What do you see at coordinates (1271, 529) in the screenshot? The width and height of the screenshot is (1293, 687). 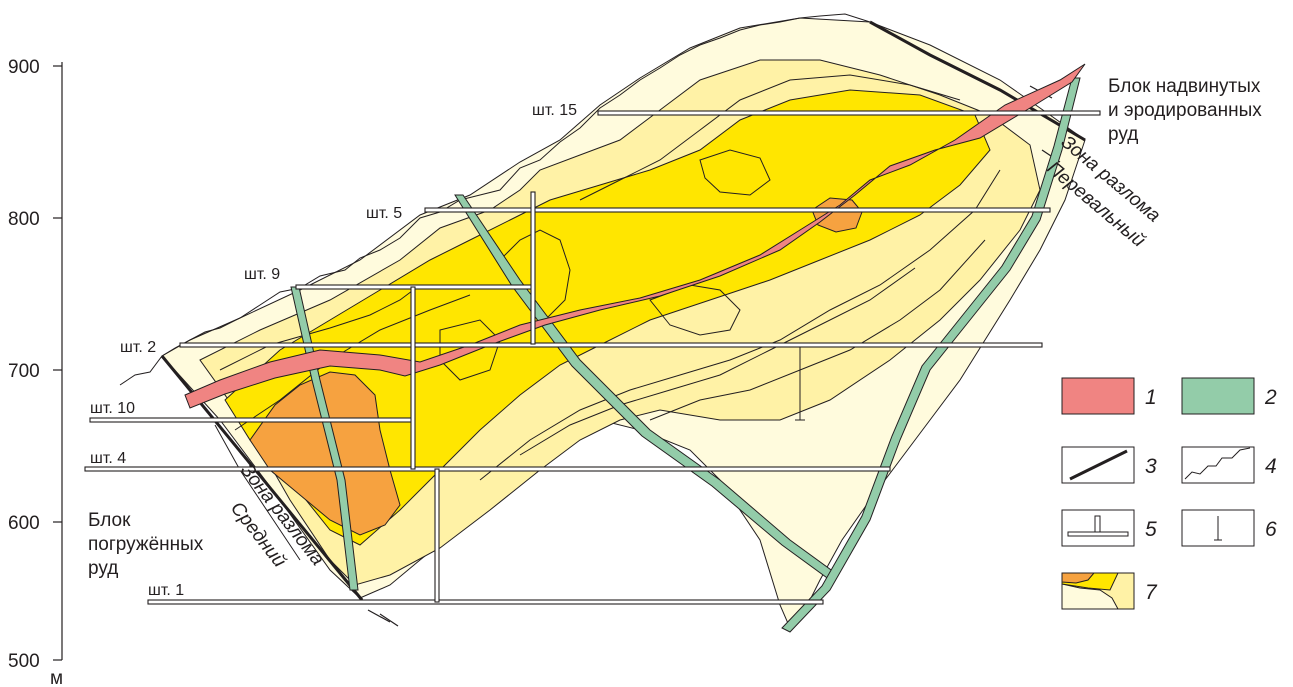 I see `legend-number-6: 6` at bounding box center [1271, 529].